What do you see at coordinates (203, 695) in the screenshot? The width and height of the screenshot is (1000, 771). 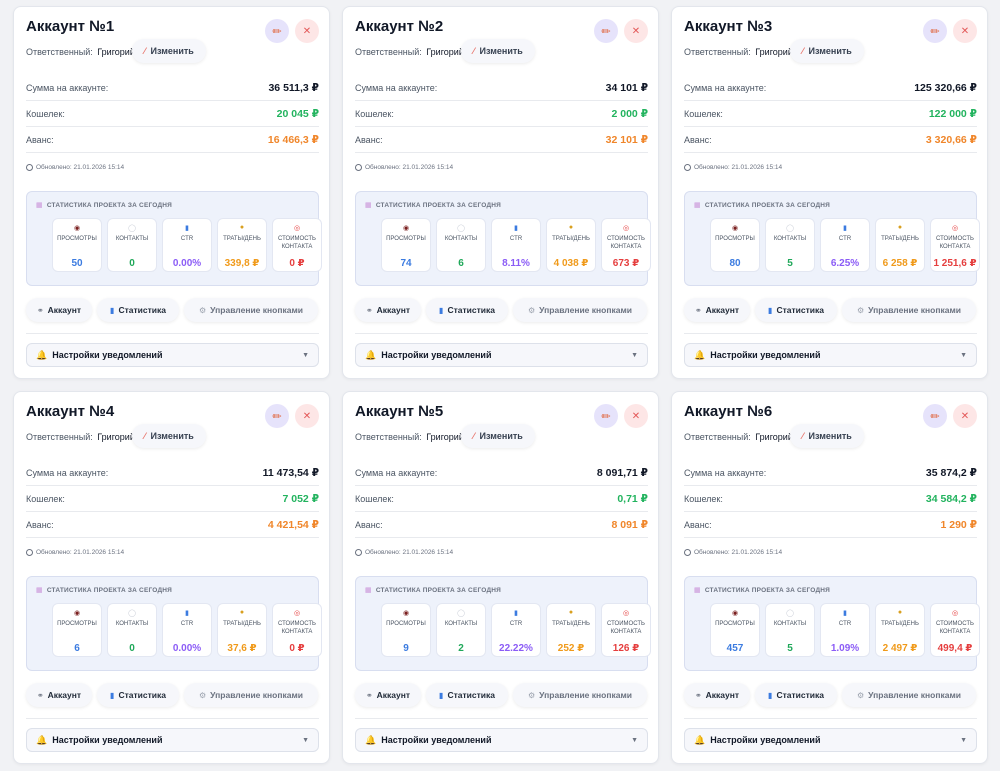 I see `gear-icon: ⚙` at bounding box center [203, 695].